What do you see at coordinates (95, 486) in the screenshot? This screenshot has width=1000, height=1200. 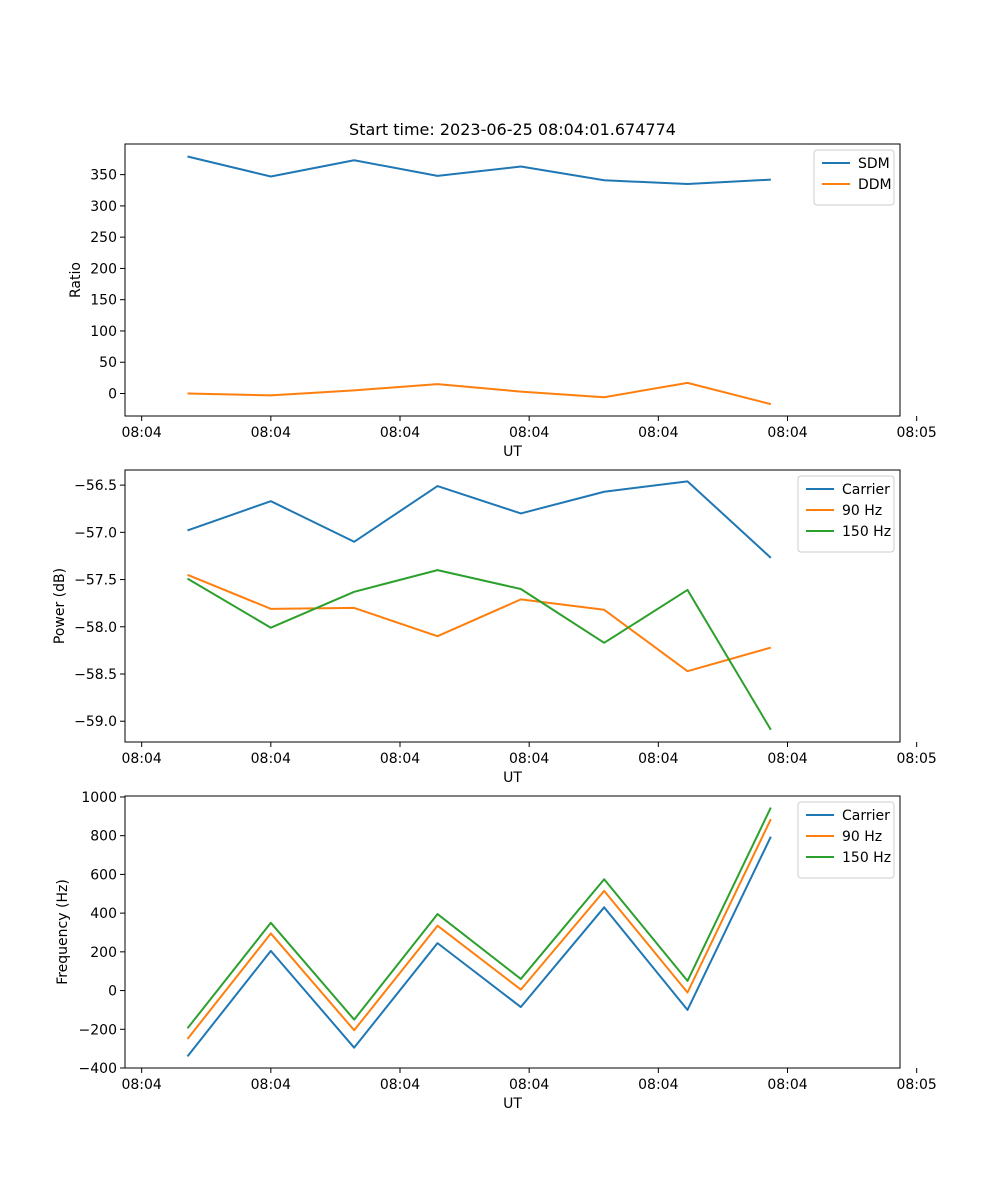 I see `y-tick-label: −56.5` at bounding box center [95, 486].